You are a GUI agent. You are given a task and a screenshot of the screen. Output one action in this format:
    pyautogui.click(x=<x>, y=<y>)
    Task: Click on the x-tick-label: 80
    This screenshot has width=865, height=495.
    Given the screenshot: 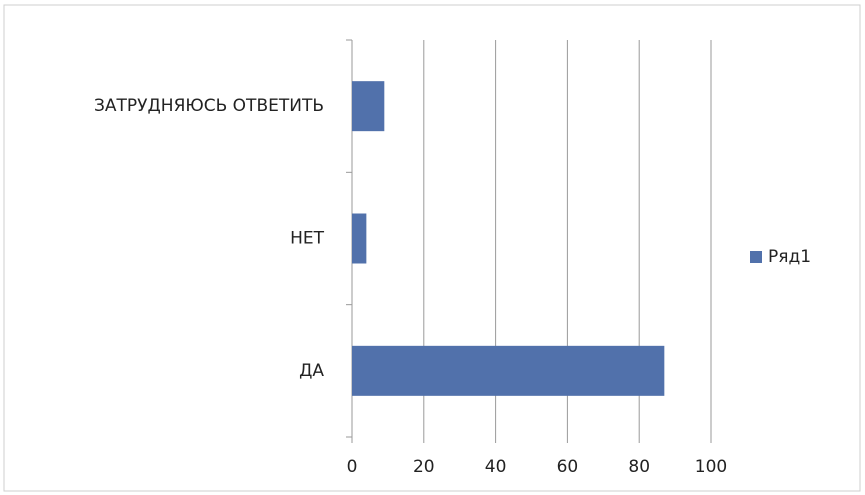 What is the action you would take?
    pyautogui.click(x=639, y=467)
    